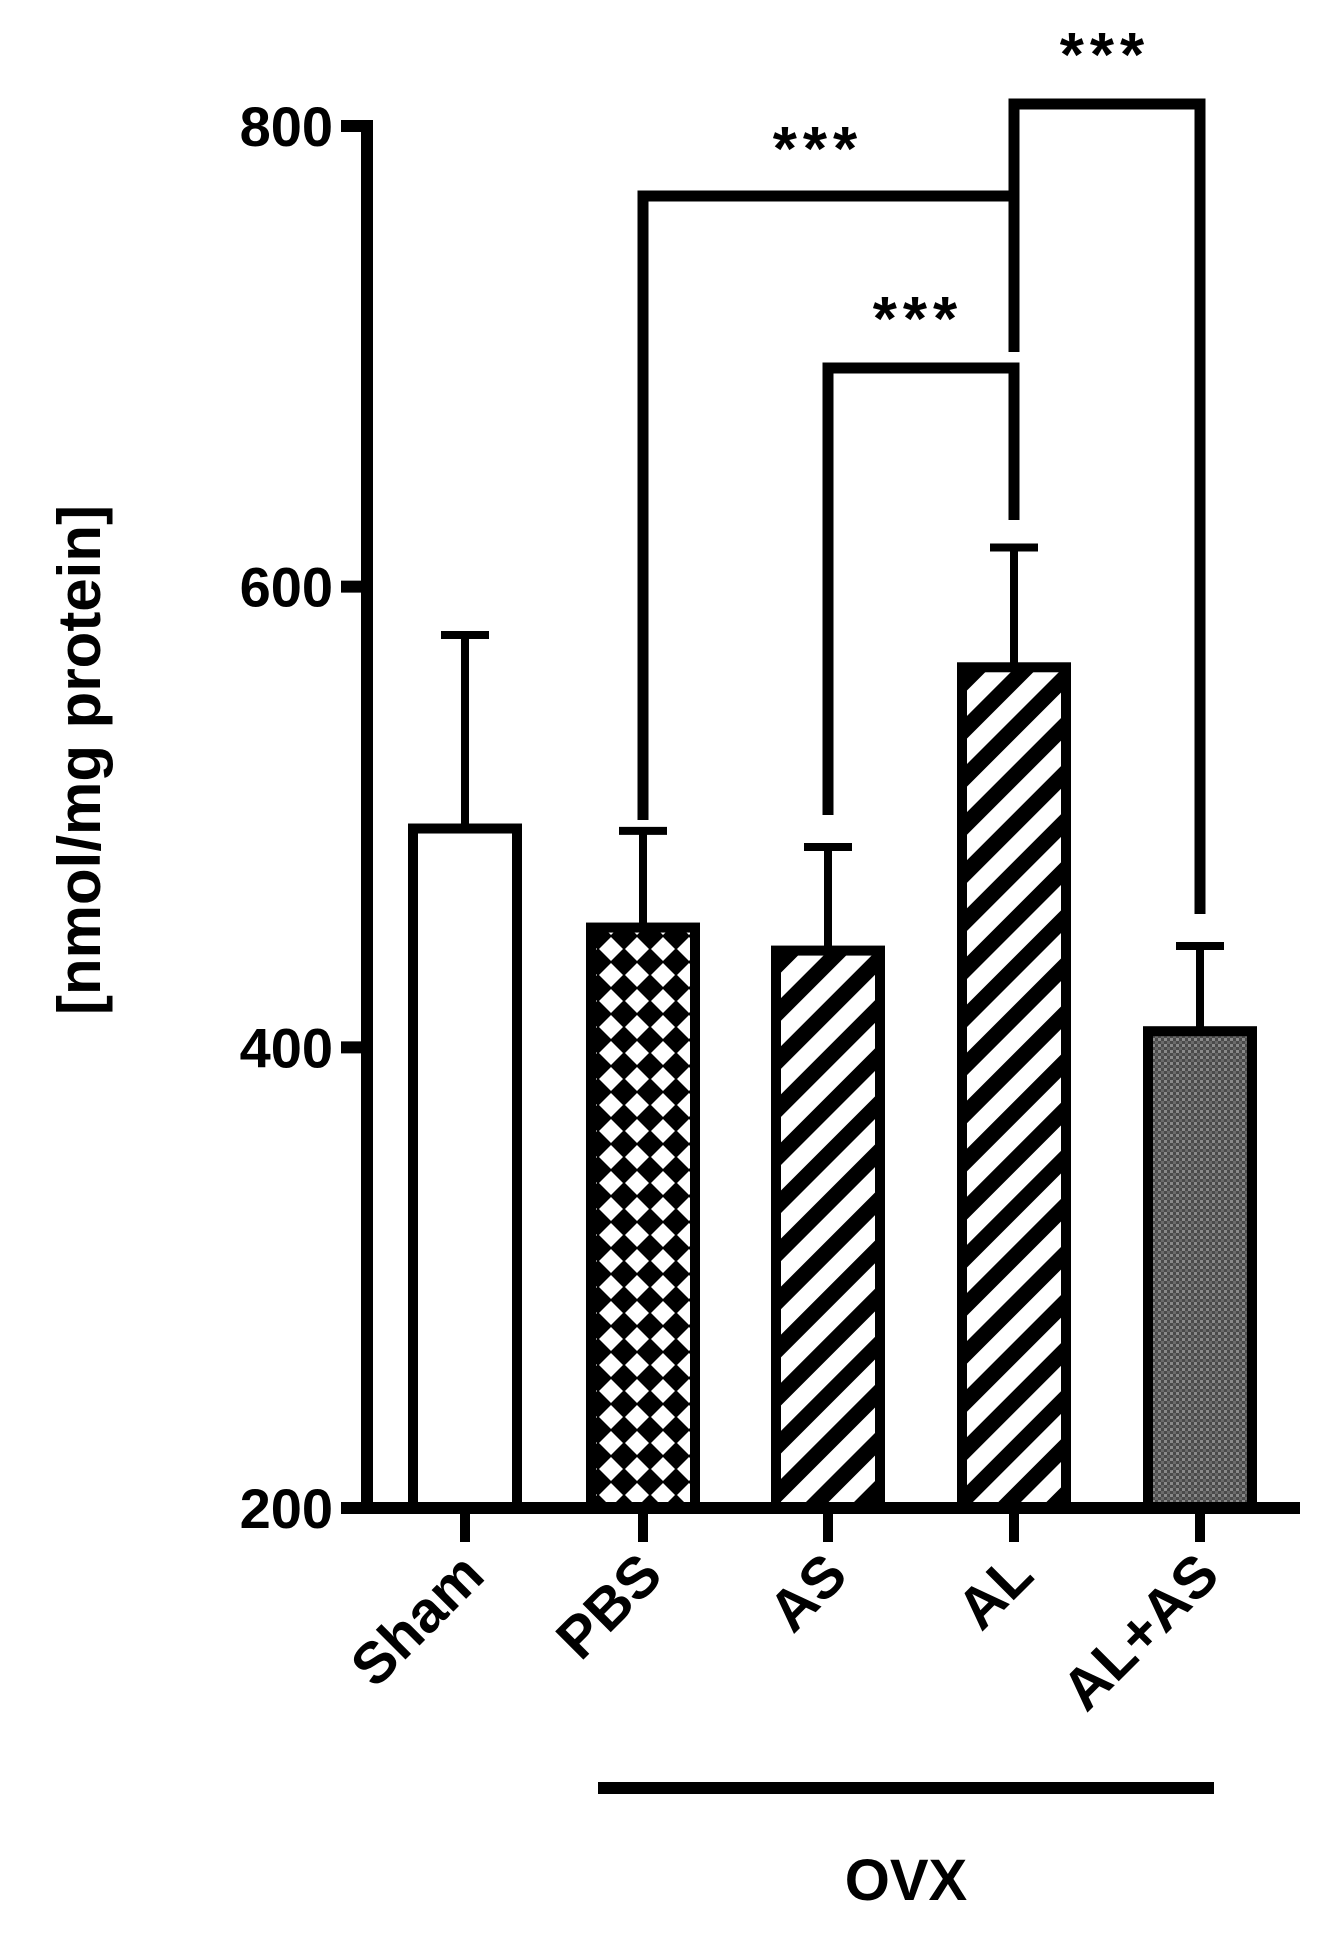 The width and height of the screenshot is (1322, 1938). Describe the element at coordinates (286, 126) in the screenshot. I see `y-tick-label: 800` at that location.